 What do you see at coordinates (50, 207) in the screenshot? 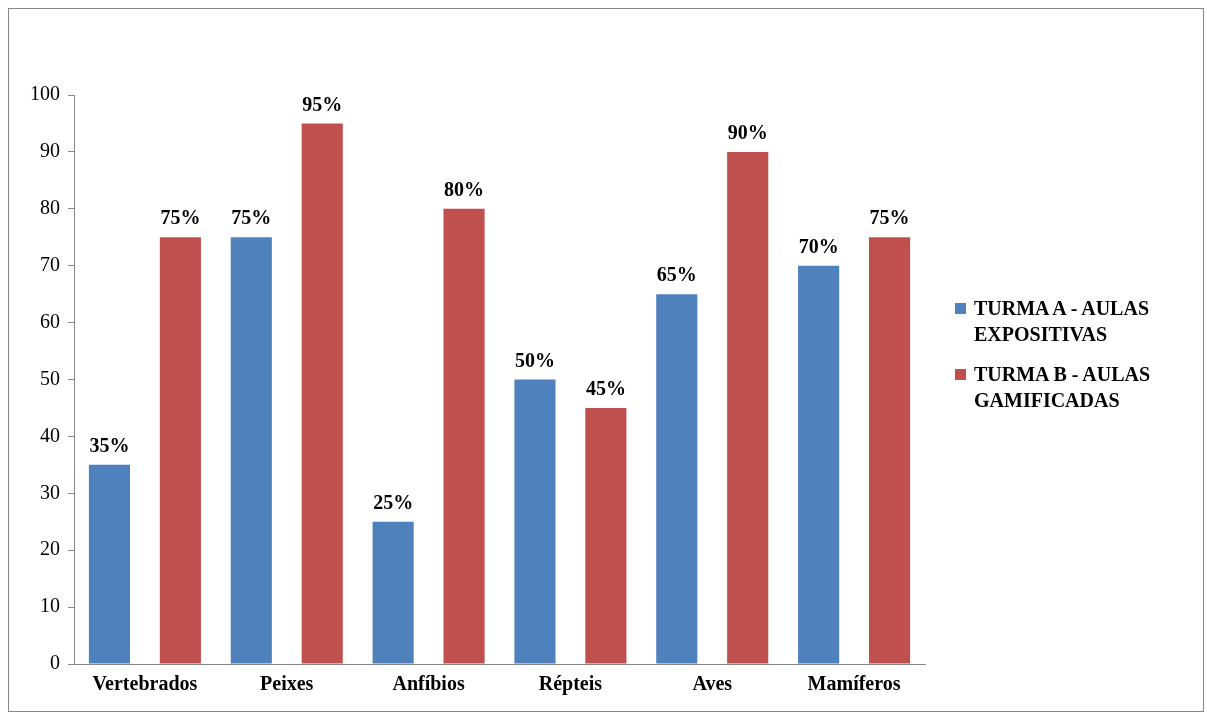
I see `y-tick-label: 80` at bounding box center [50, 207].